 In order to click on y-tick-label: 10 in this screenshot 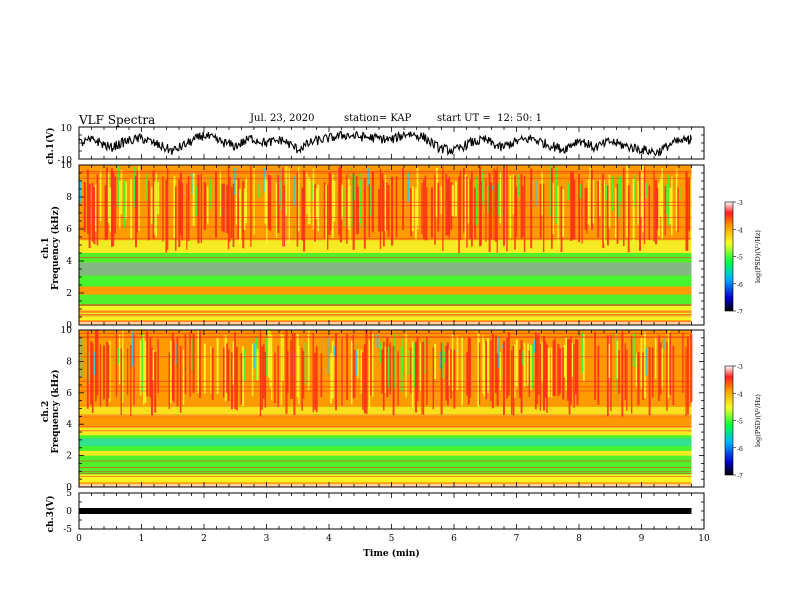, I will do `click(67, 331)`.